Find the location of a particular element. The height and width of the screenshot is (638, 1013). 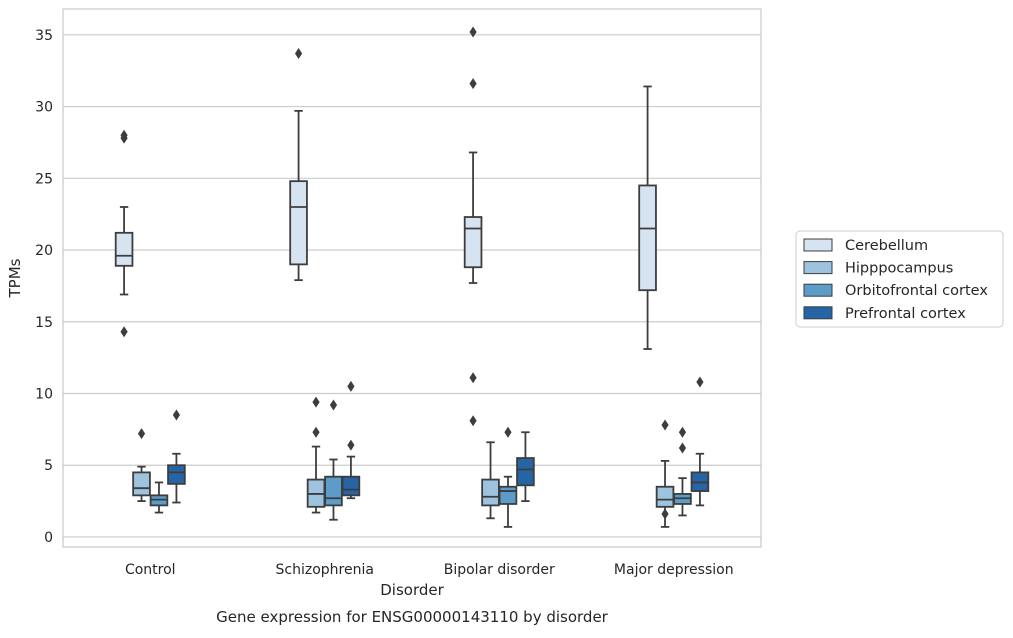

y-tick-label: 20 is located at coordinates (44, 251).